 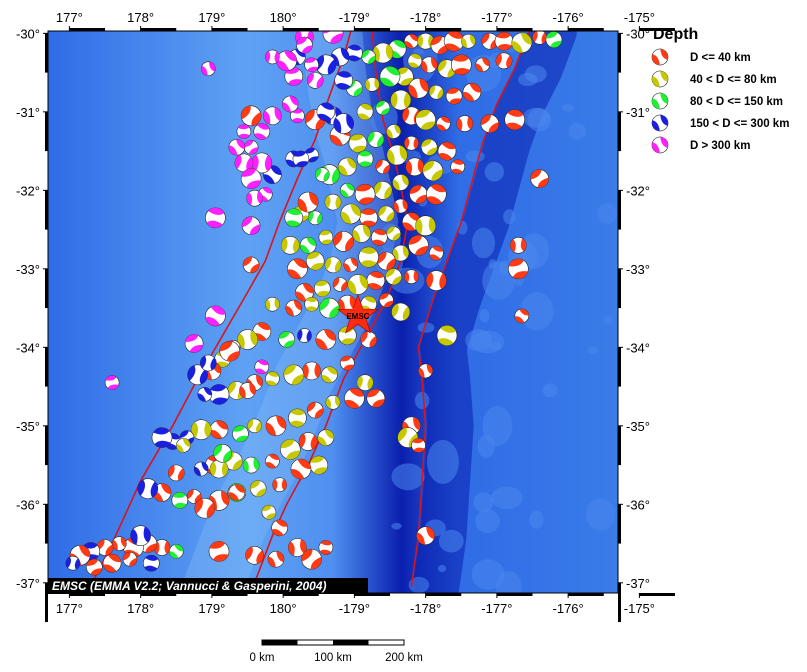 What do you see at coordinates (28, 190) in the screenshot?
I see `lat-label-left: -32°` at bounding box center [28, 190].